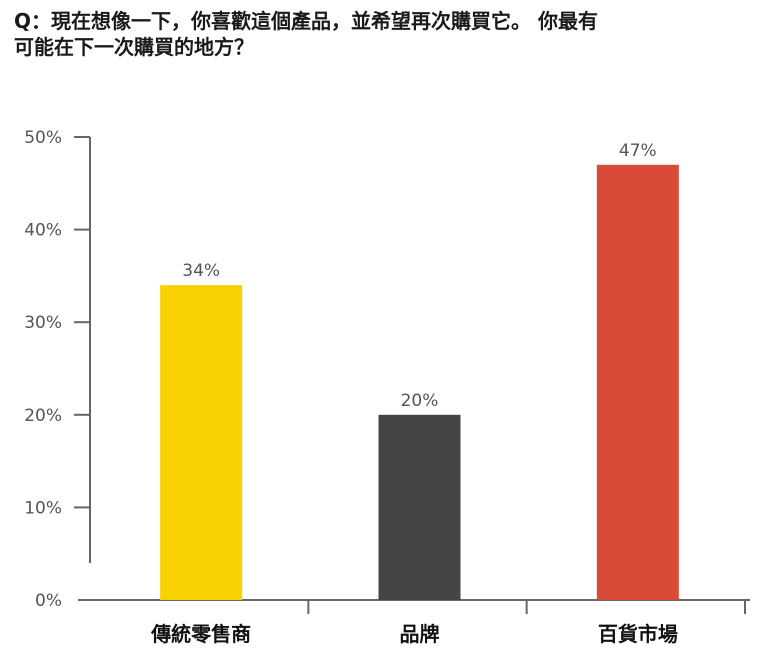  I want to click on y-axis: 0% 10% 20% 30% 40% 50%, so click(57, 369).